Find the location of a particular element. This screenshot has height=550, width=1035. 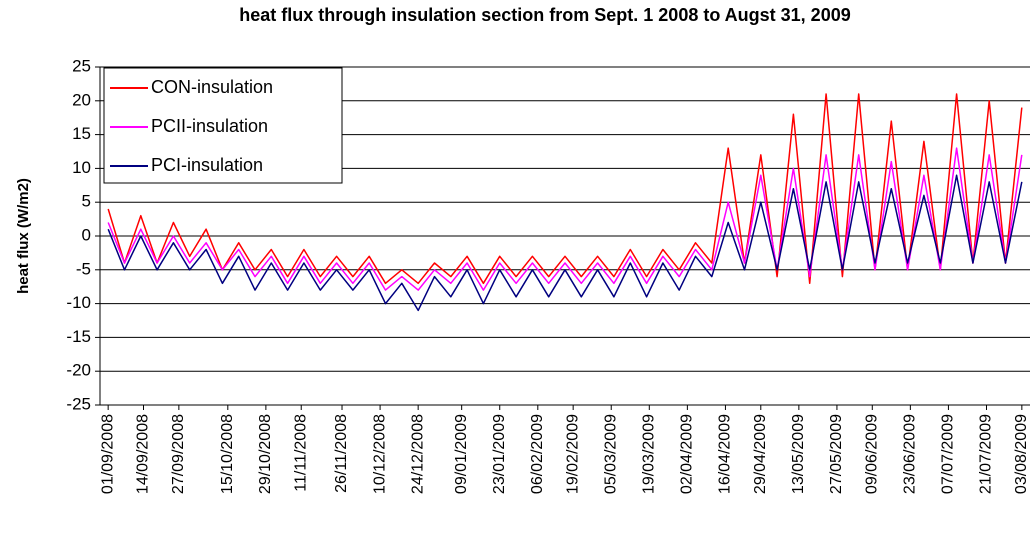

y-tick-label: -25 is located at coordinates (78, 403).